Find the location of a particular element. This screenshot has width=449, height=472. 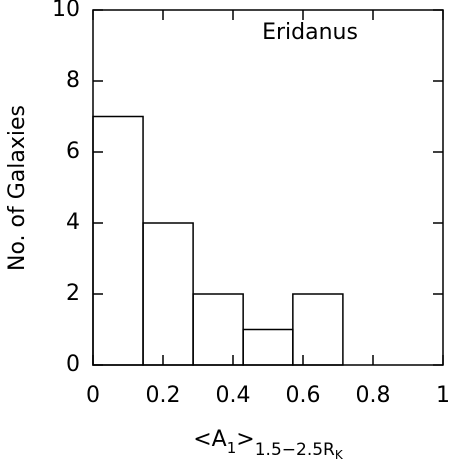

x-label-part: > is located at coordinates (245, 439).